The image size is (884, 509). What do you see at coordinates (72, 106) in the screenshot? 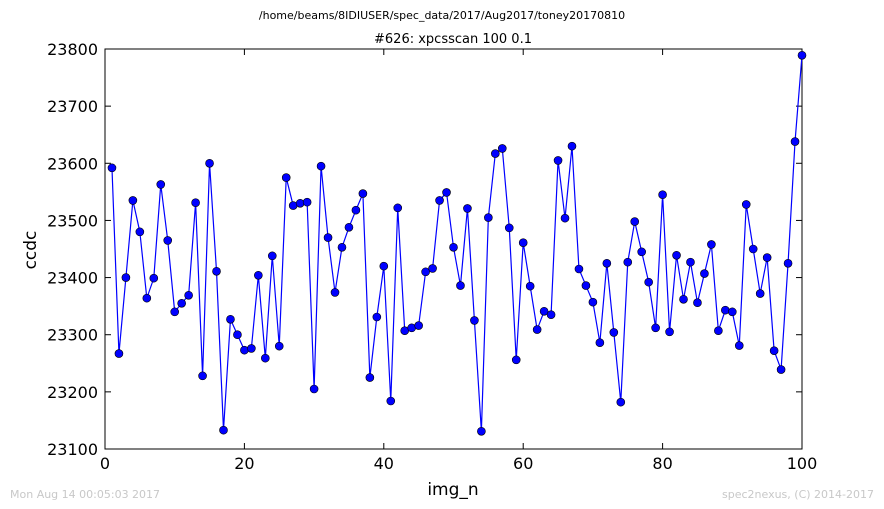
I see `y-tick-label: 23700` at bounding box center [72, 106].